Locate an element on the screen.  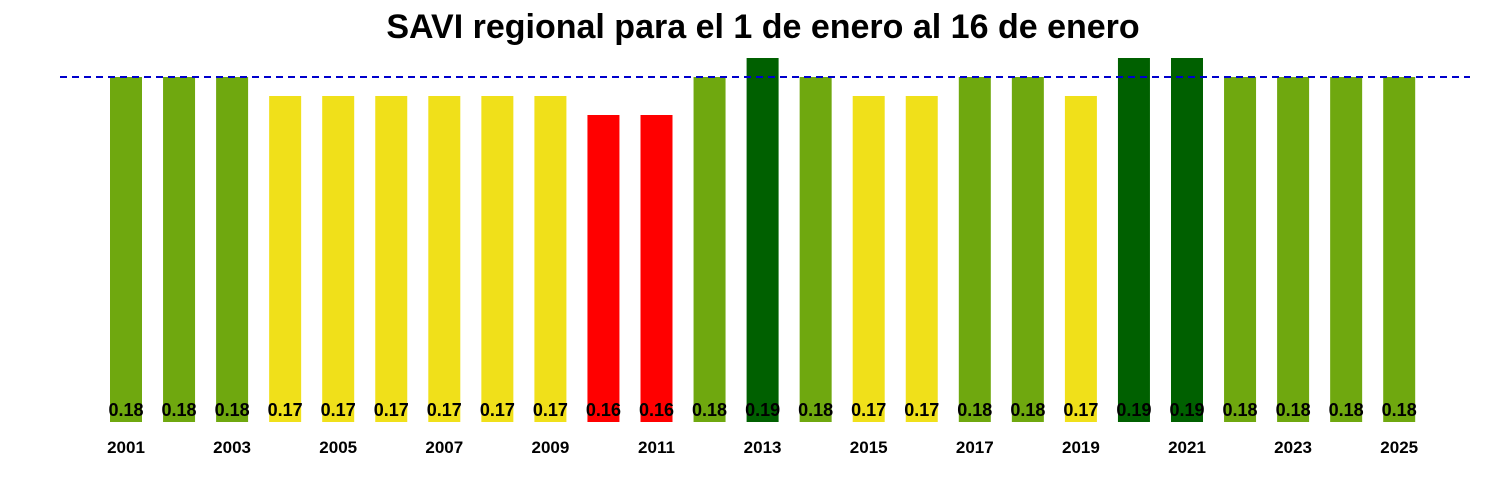
value-label-2013: 0.19 is located at coordinates (762, 410).